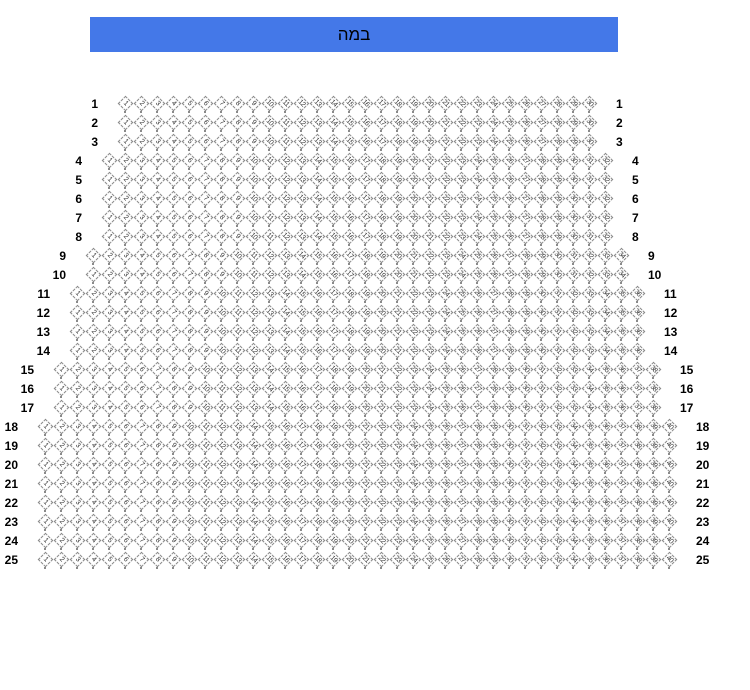  Describe the element at coordinates (237, 389) in the screenshot. I see `seat-r16-s12: 12` at that location.